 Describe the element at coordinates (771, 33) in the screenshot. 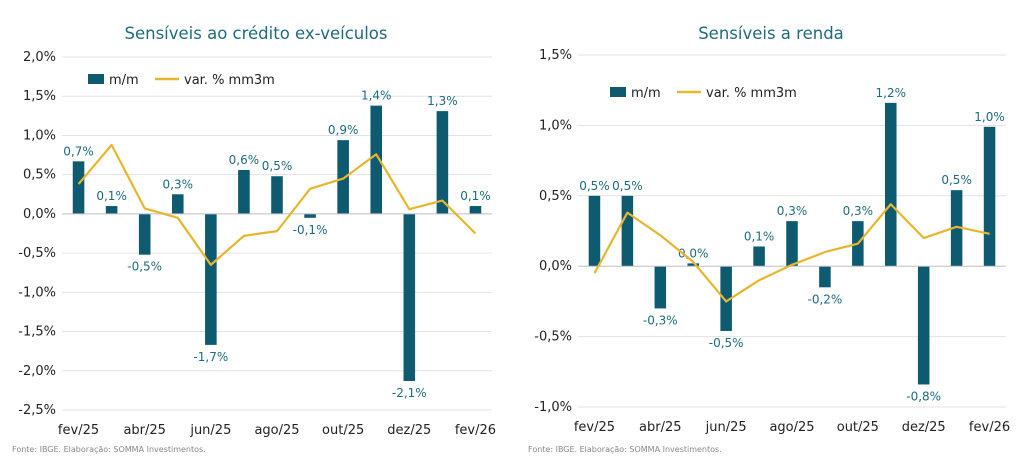

I see `chart-title: Sensíveis a renda` at that location.